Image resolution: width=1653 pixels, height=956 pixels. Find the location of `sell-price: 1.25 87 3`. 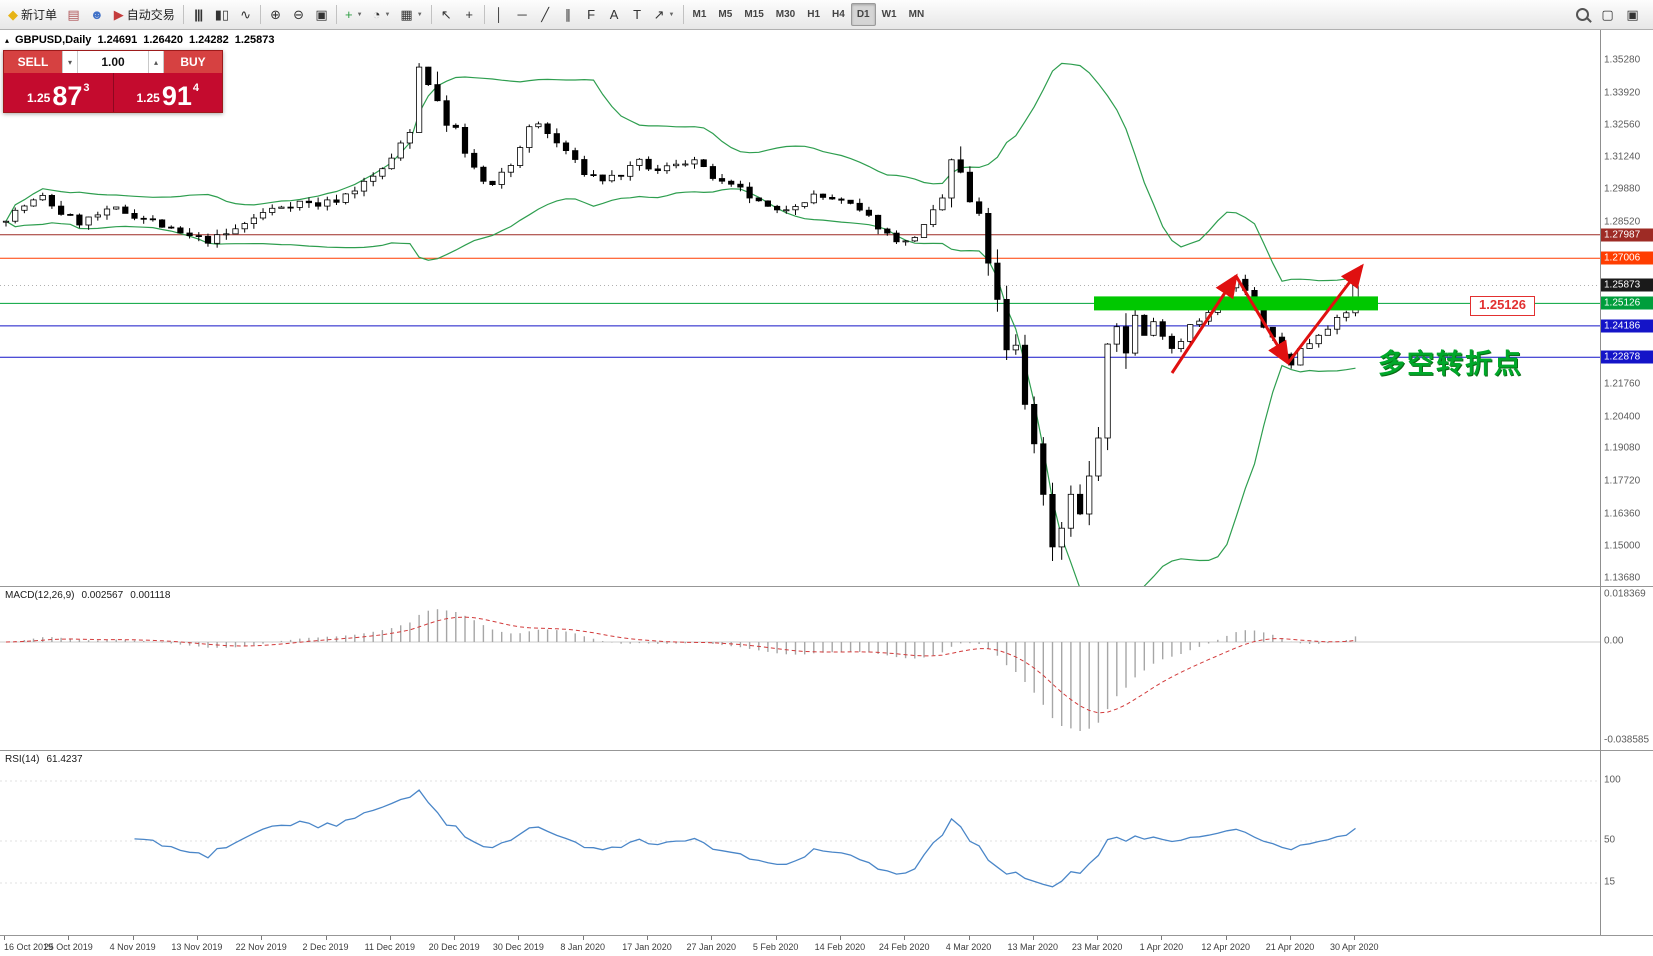

sell-price: 1.25 87 3 is located at coordinates (59, 92).